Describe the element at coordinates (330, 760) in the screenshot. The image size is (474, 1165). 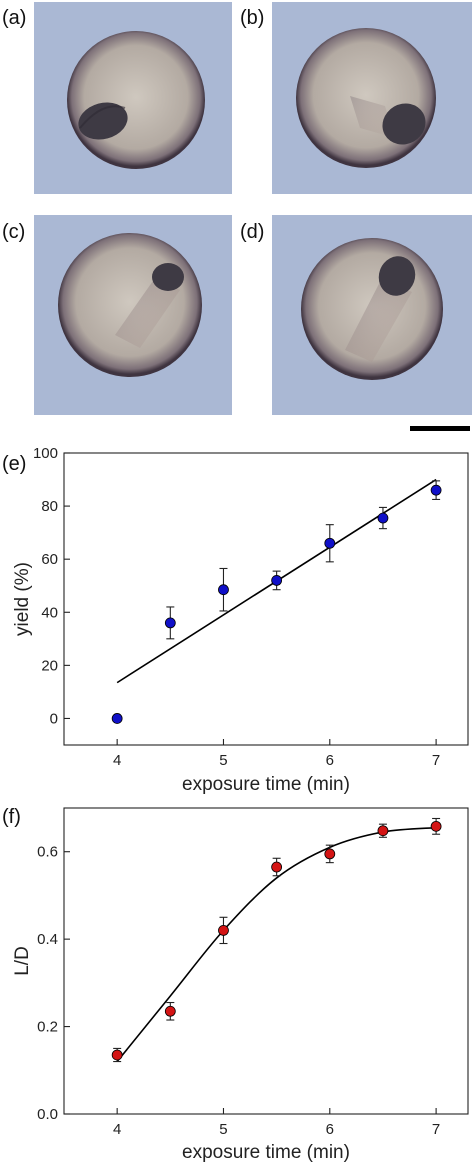
I see `chart-e-x-tick-label: 6` at that location.